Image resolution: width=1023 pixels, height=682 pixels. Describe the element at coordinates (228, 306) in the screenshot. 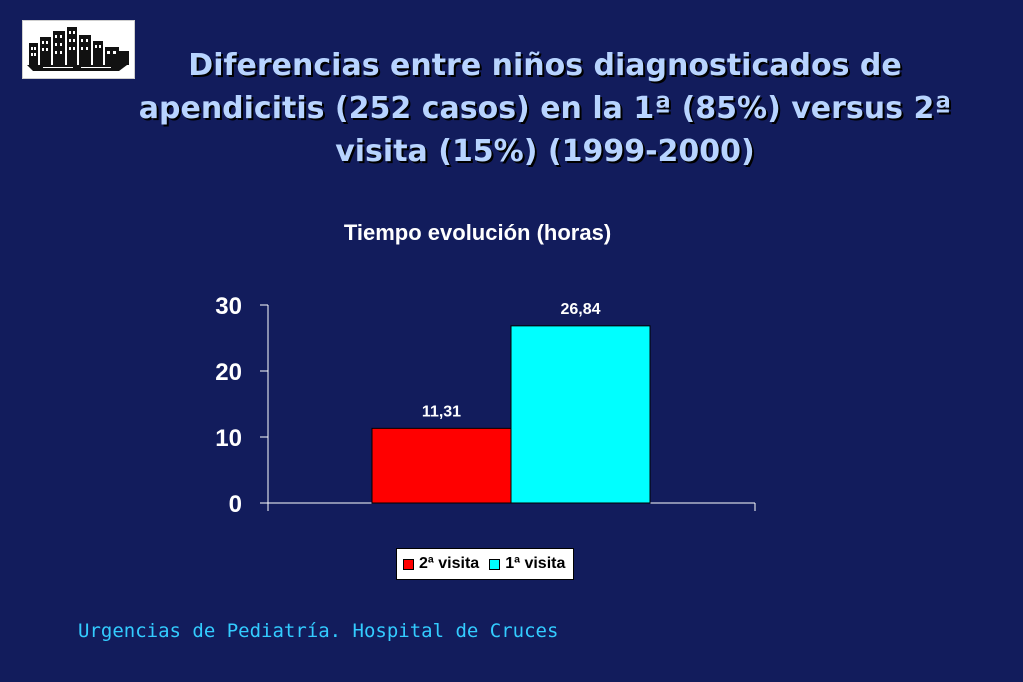

I see `y-tick-label: 30` at that location.